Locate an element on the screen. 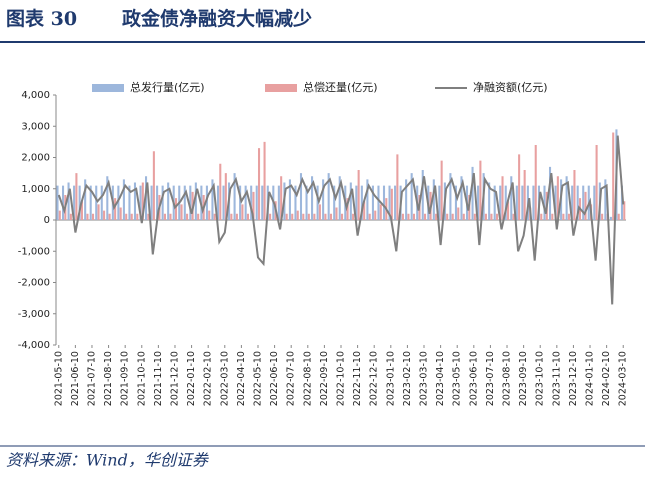 The width and height of the screenshot is (645, 478). x-tick-label: 2022-08-10 is located at coordinates (307, 378).